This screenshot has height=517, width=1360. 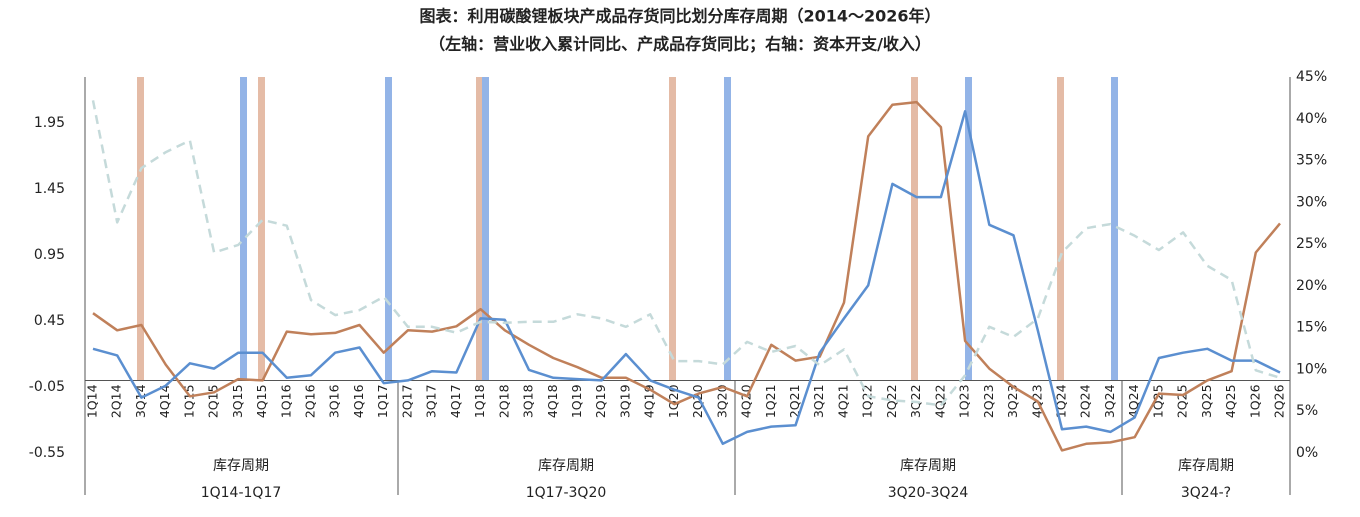 What do you see at coordinates (1311, 244) in the screenshot?
I see `y2-tick-label: 25%` at bounding box center [1311, 244].